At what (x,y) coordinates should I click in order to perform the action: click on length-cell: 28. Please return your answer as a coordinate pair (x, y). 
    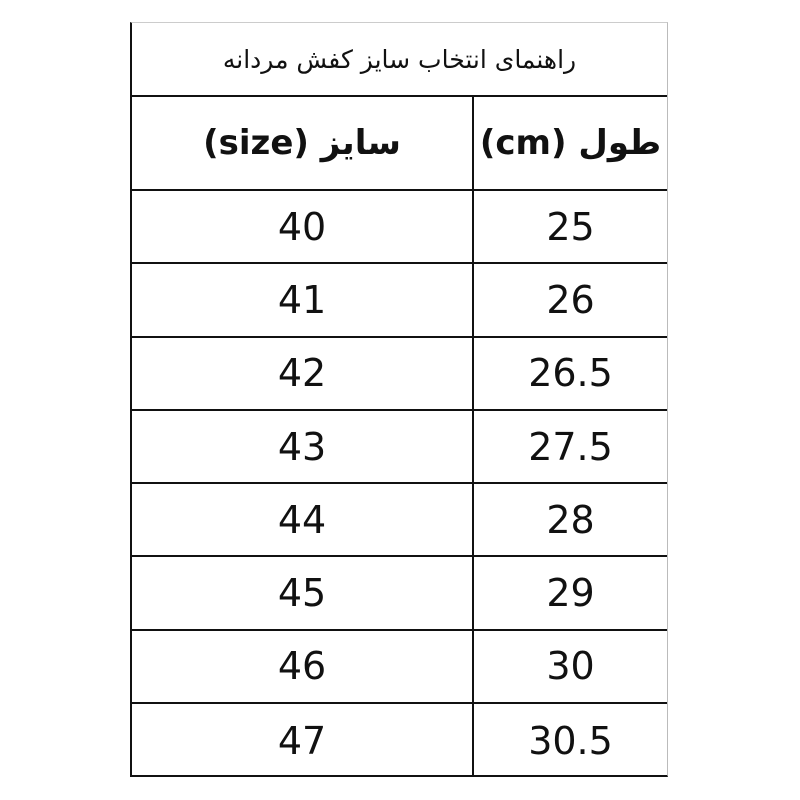
    Looking at the image, I should click on (570, 519).